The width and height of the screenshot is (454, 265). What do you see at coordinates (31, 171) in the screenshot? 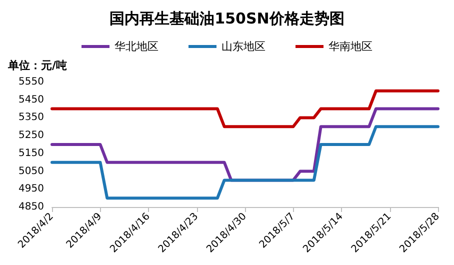
I see `y-tick-label: 5050` at bounding box center [31, 171].